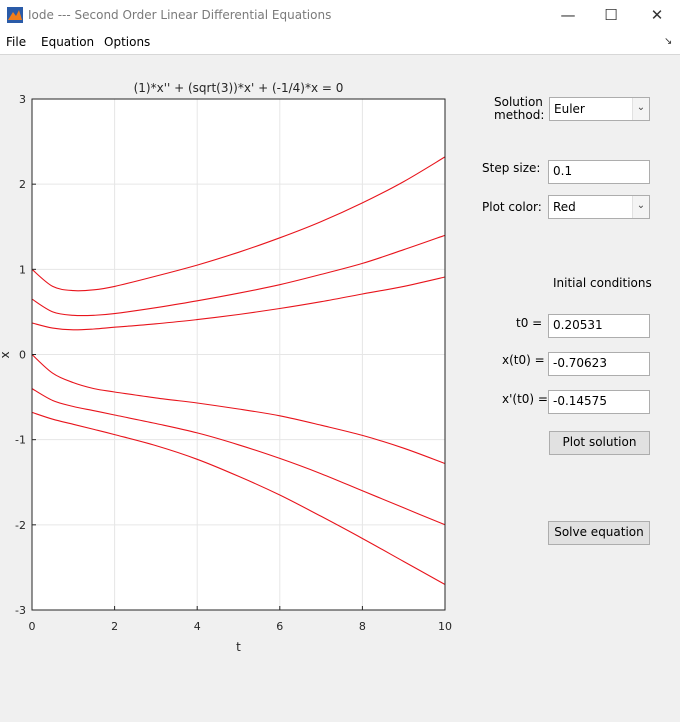 This screenshot has height=722, width=680. What do you see at coordinates (238, 647) in the screenshot?
I see `x-axis-label: t` at bounding box center [238, 647].